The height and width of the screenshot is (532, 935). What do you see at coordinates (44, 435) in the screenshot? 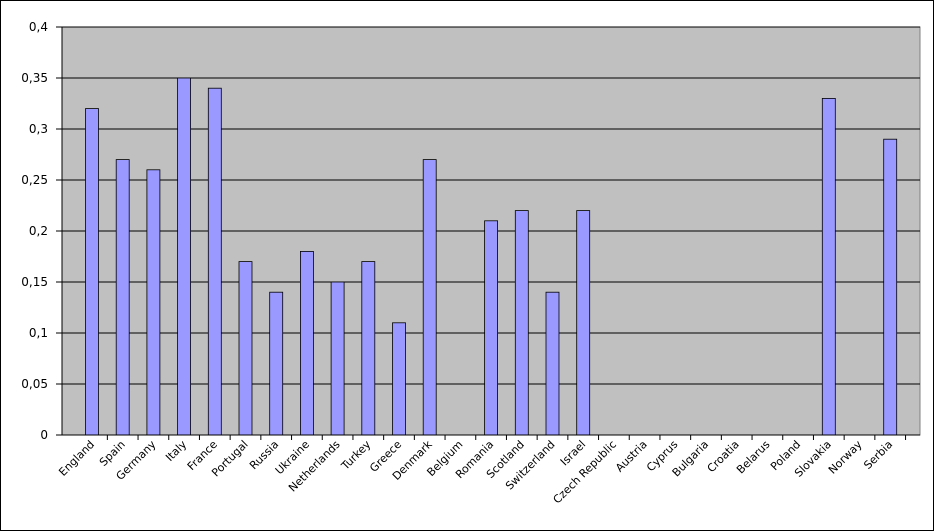
I see `y-tick-label: 0` at bounding box center [44, 435].